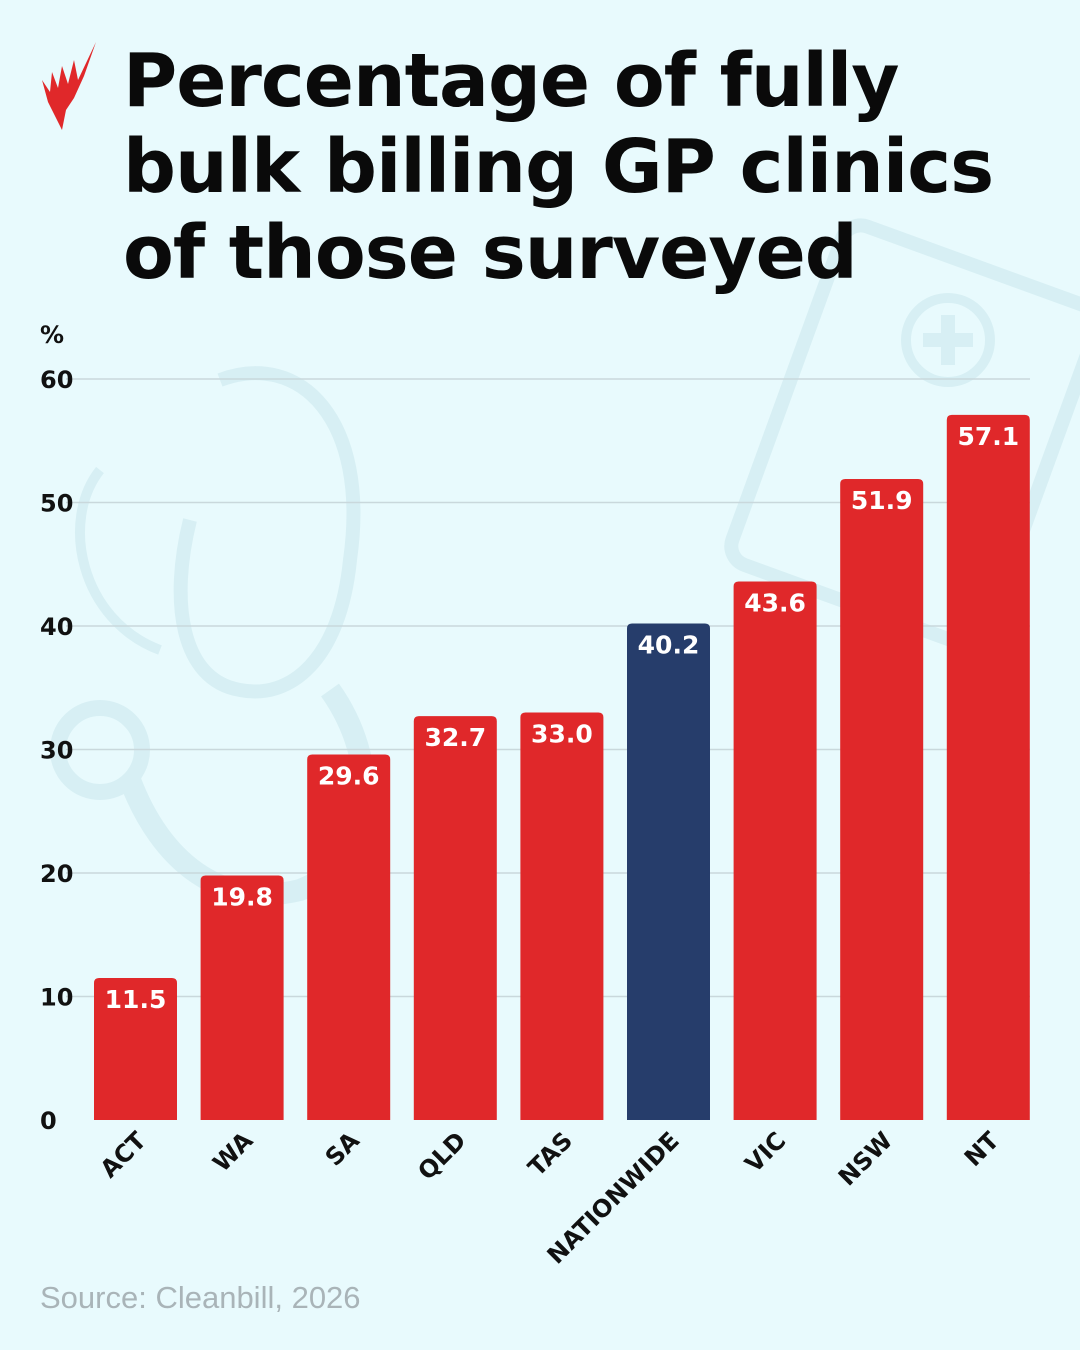 This screenshot has width=1080, height=1350. I want to click on x-tick-label: VIC, so click(766, 1152).